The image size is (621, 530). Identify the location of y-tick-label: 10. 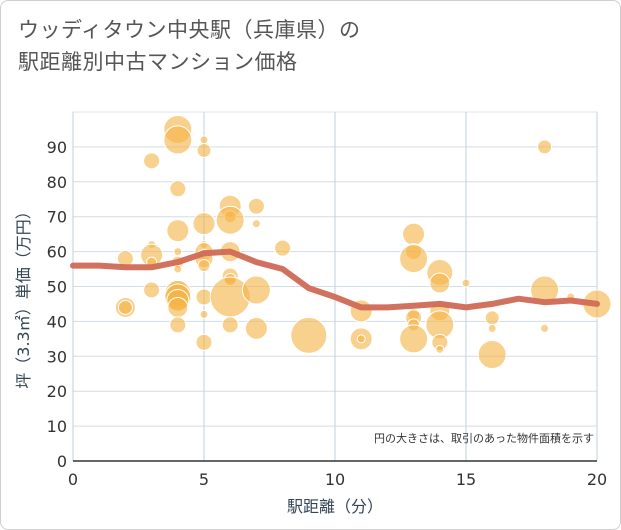
(57, 426).